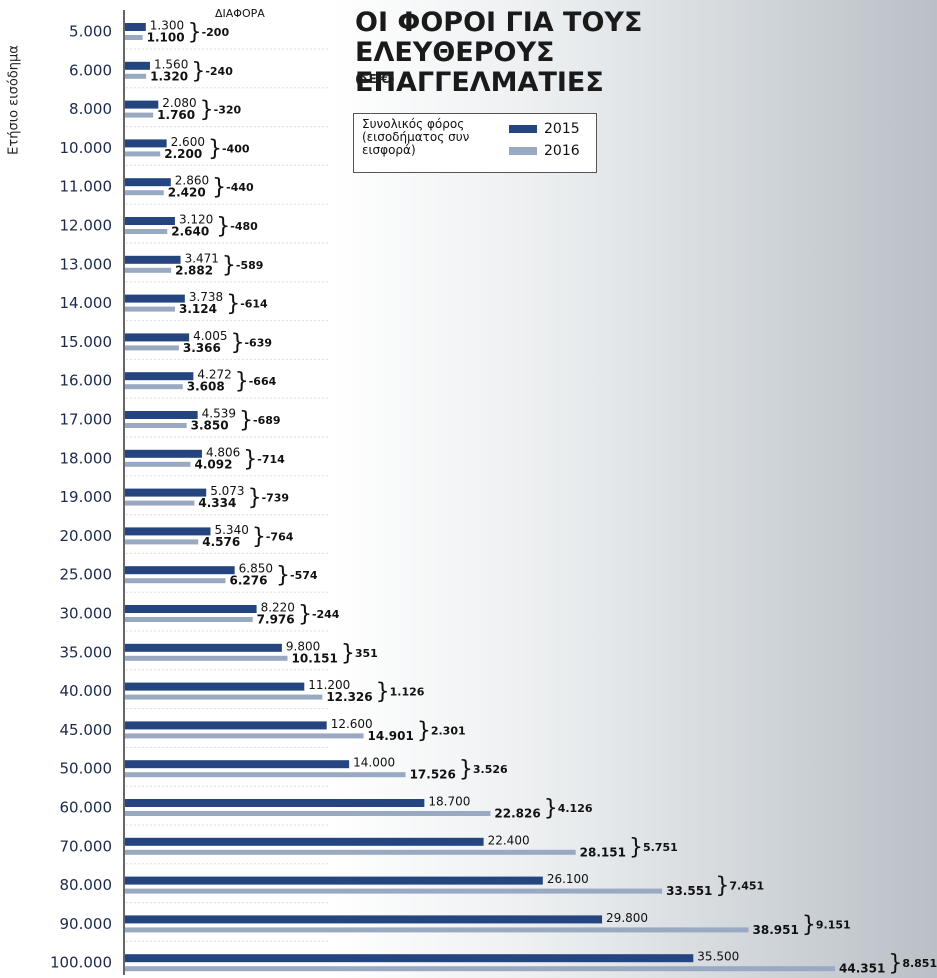 This screenshot has width=937, height=978. What do you see at coordinates (214, 375) in the screenshot?
I see `value-label: 4.272` at bounding box center [214, 375].